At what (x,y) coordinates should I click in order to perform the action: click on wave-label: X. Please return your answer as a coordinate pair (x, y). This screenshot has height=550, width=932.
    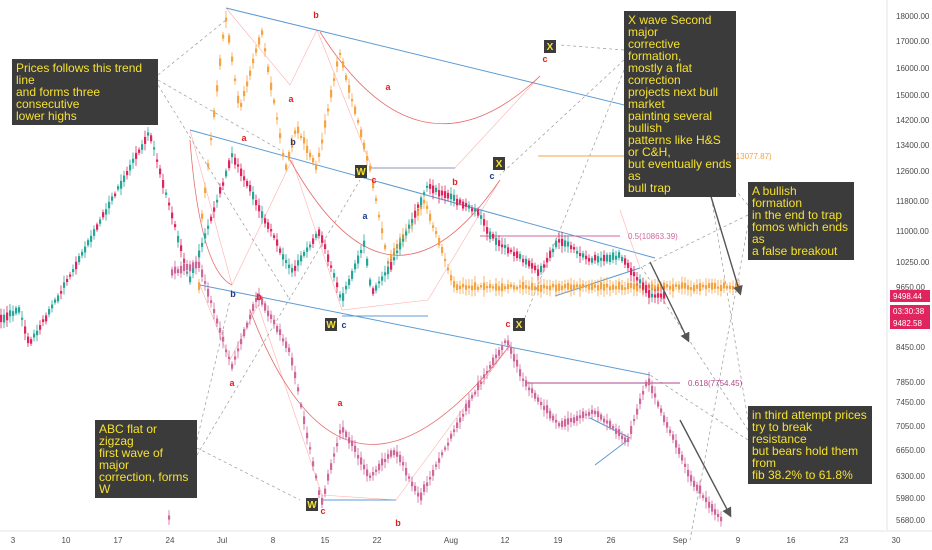
    Looking at the image, I should click on (550, 47).